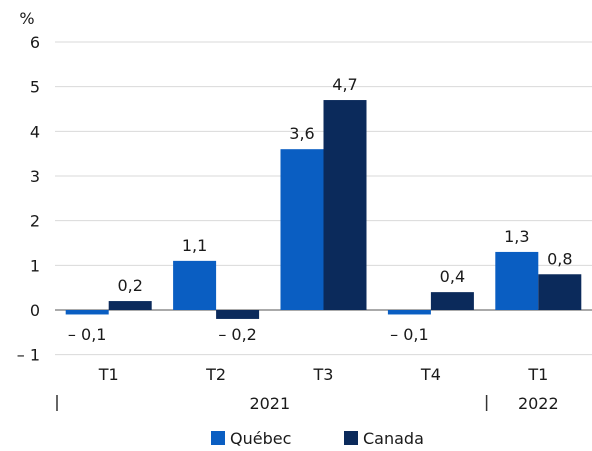  I want to click on y-unit-label: %, so click(26, 18).